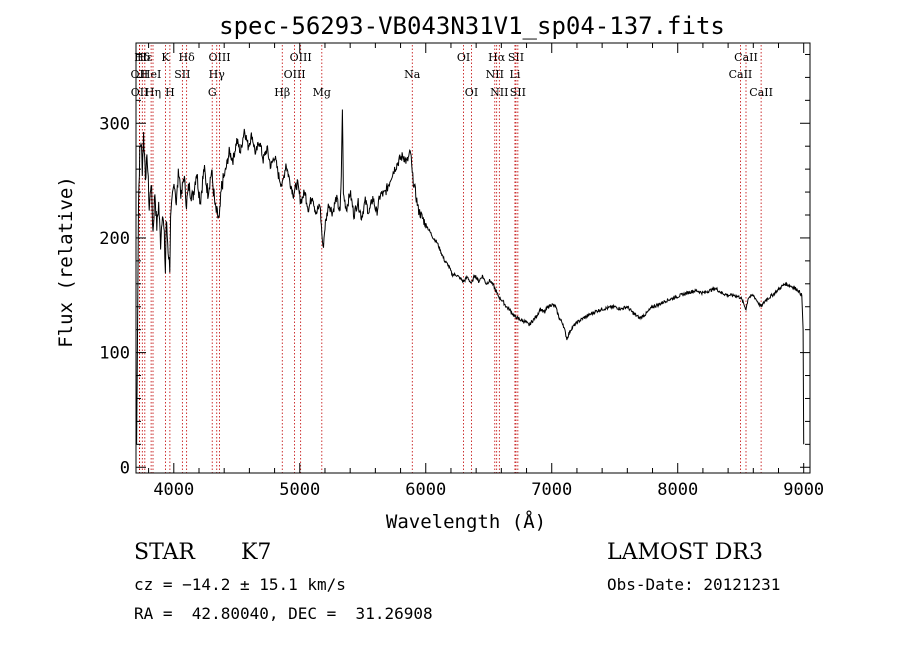 Image resolution: width=900 pixels, height=649 pixels. I want to click on redshift-cz: cz = −14.2 ± 15.1 km/s, so click(240, 584).